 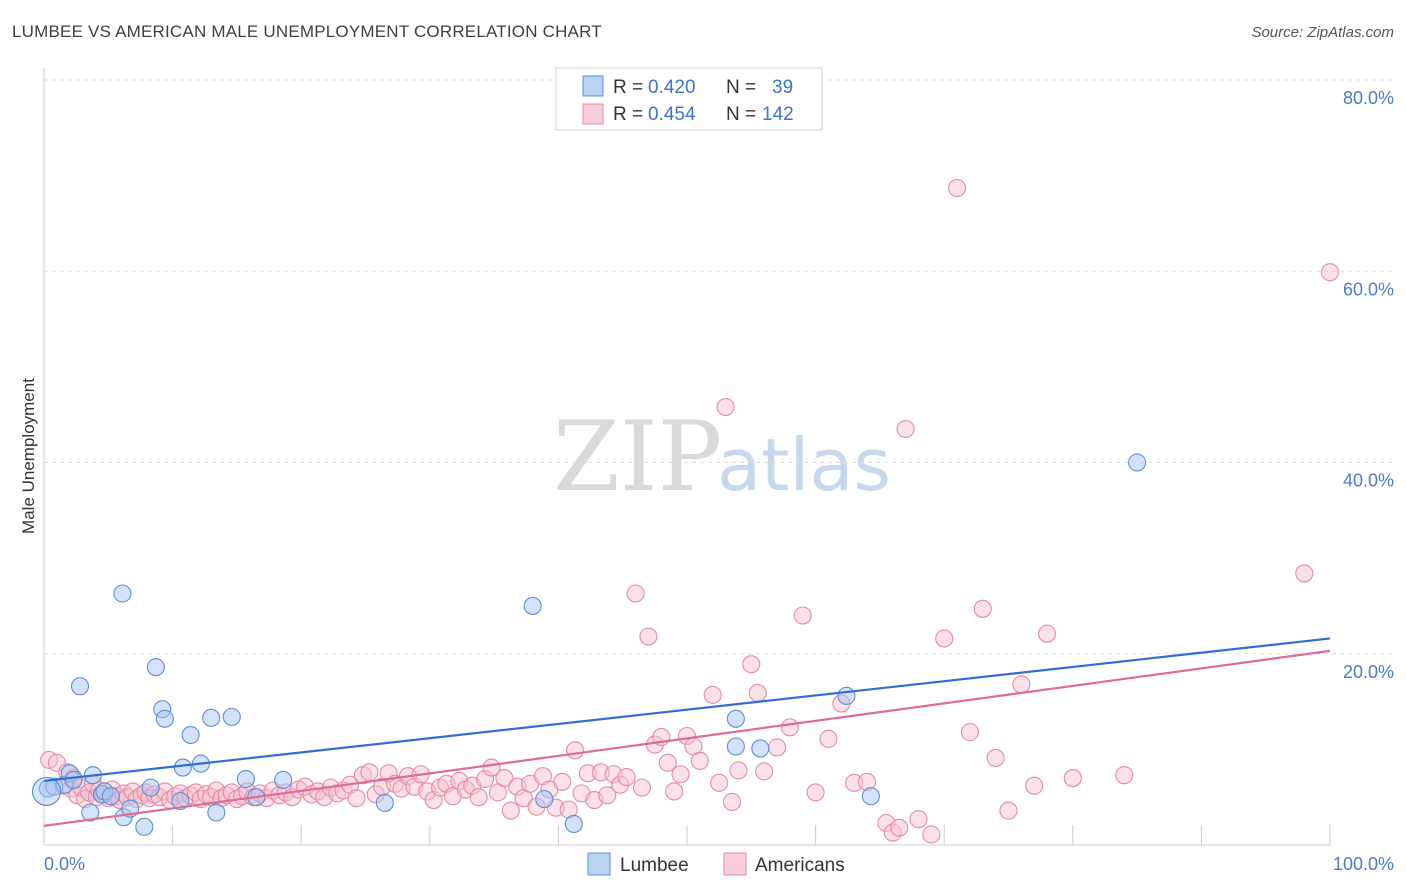 What do you see at coordinates (1368, 98) in the screenshot?
I see `y-tick-label-80: 80.0%` at bounding box center [1368, 98].